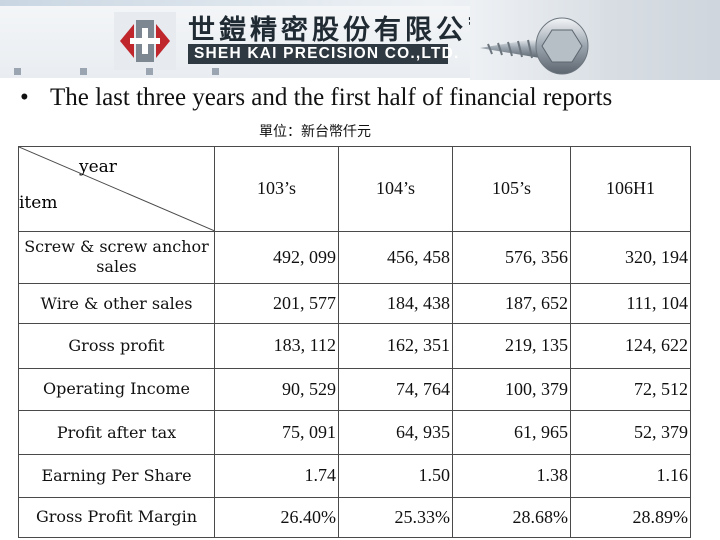 This screenshot has height=540, width=720. I want to click on corner-year-label: year, so click(98, 167).